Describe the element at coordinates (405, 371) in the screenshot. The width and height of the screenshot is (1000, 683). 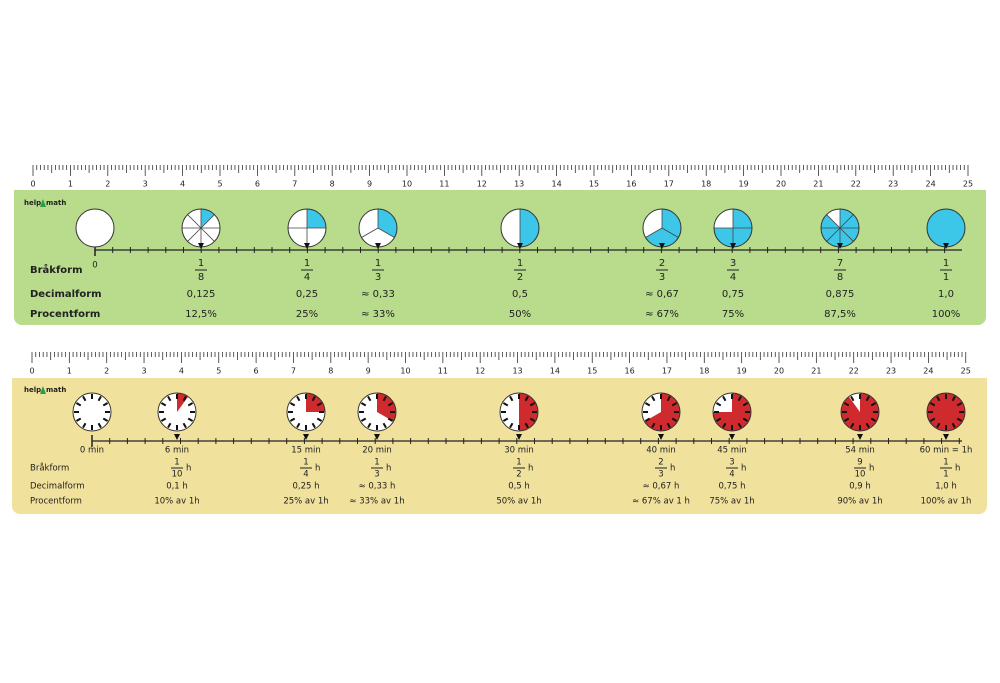
I see `scale-label: 10` at that location.